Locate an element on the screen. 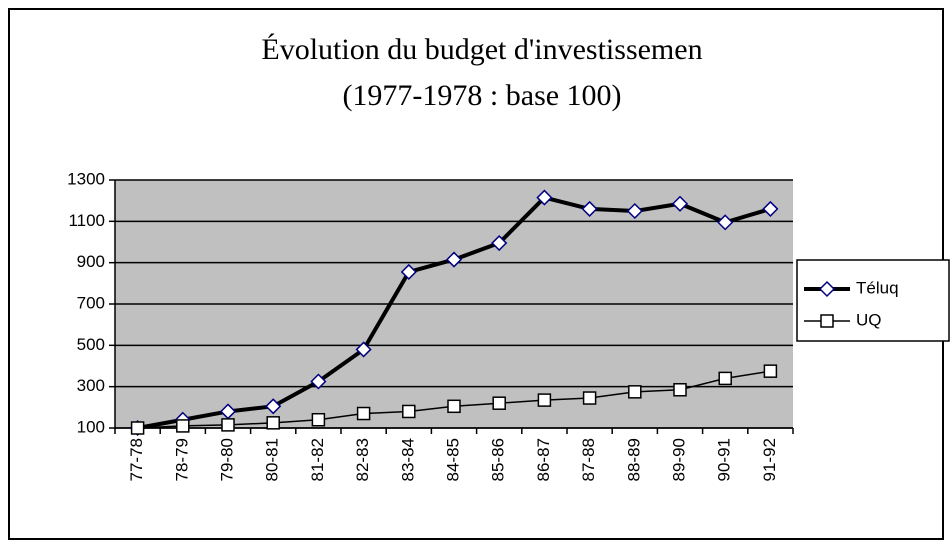 This screenshot has width=952, height=548. x-tick-label: 77-78 is located at coordinates (136, 459).